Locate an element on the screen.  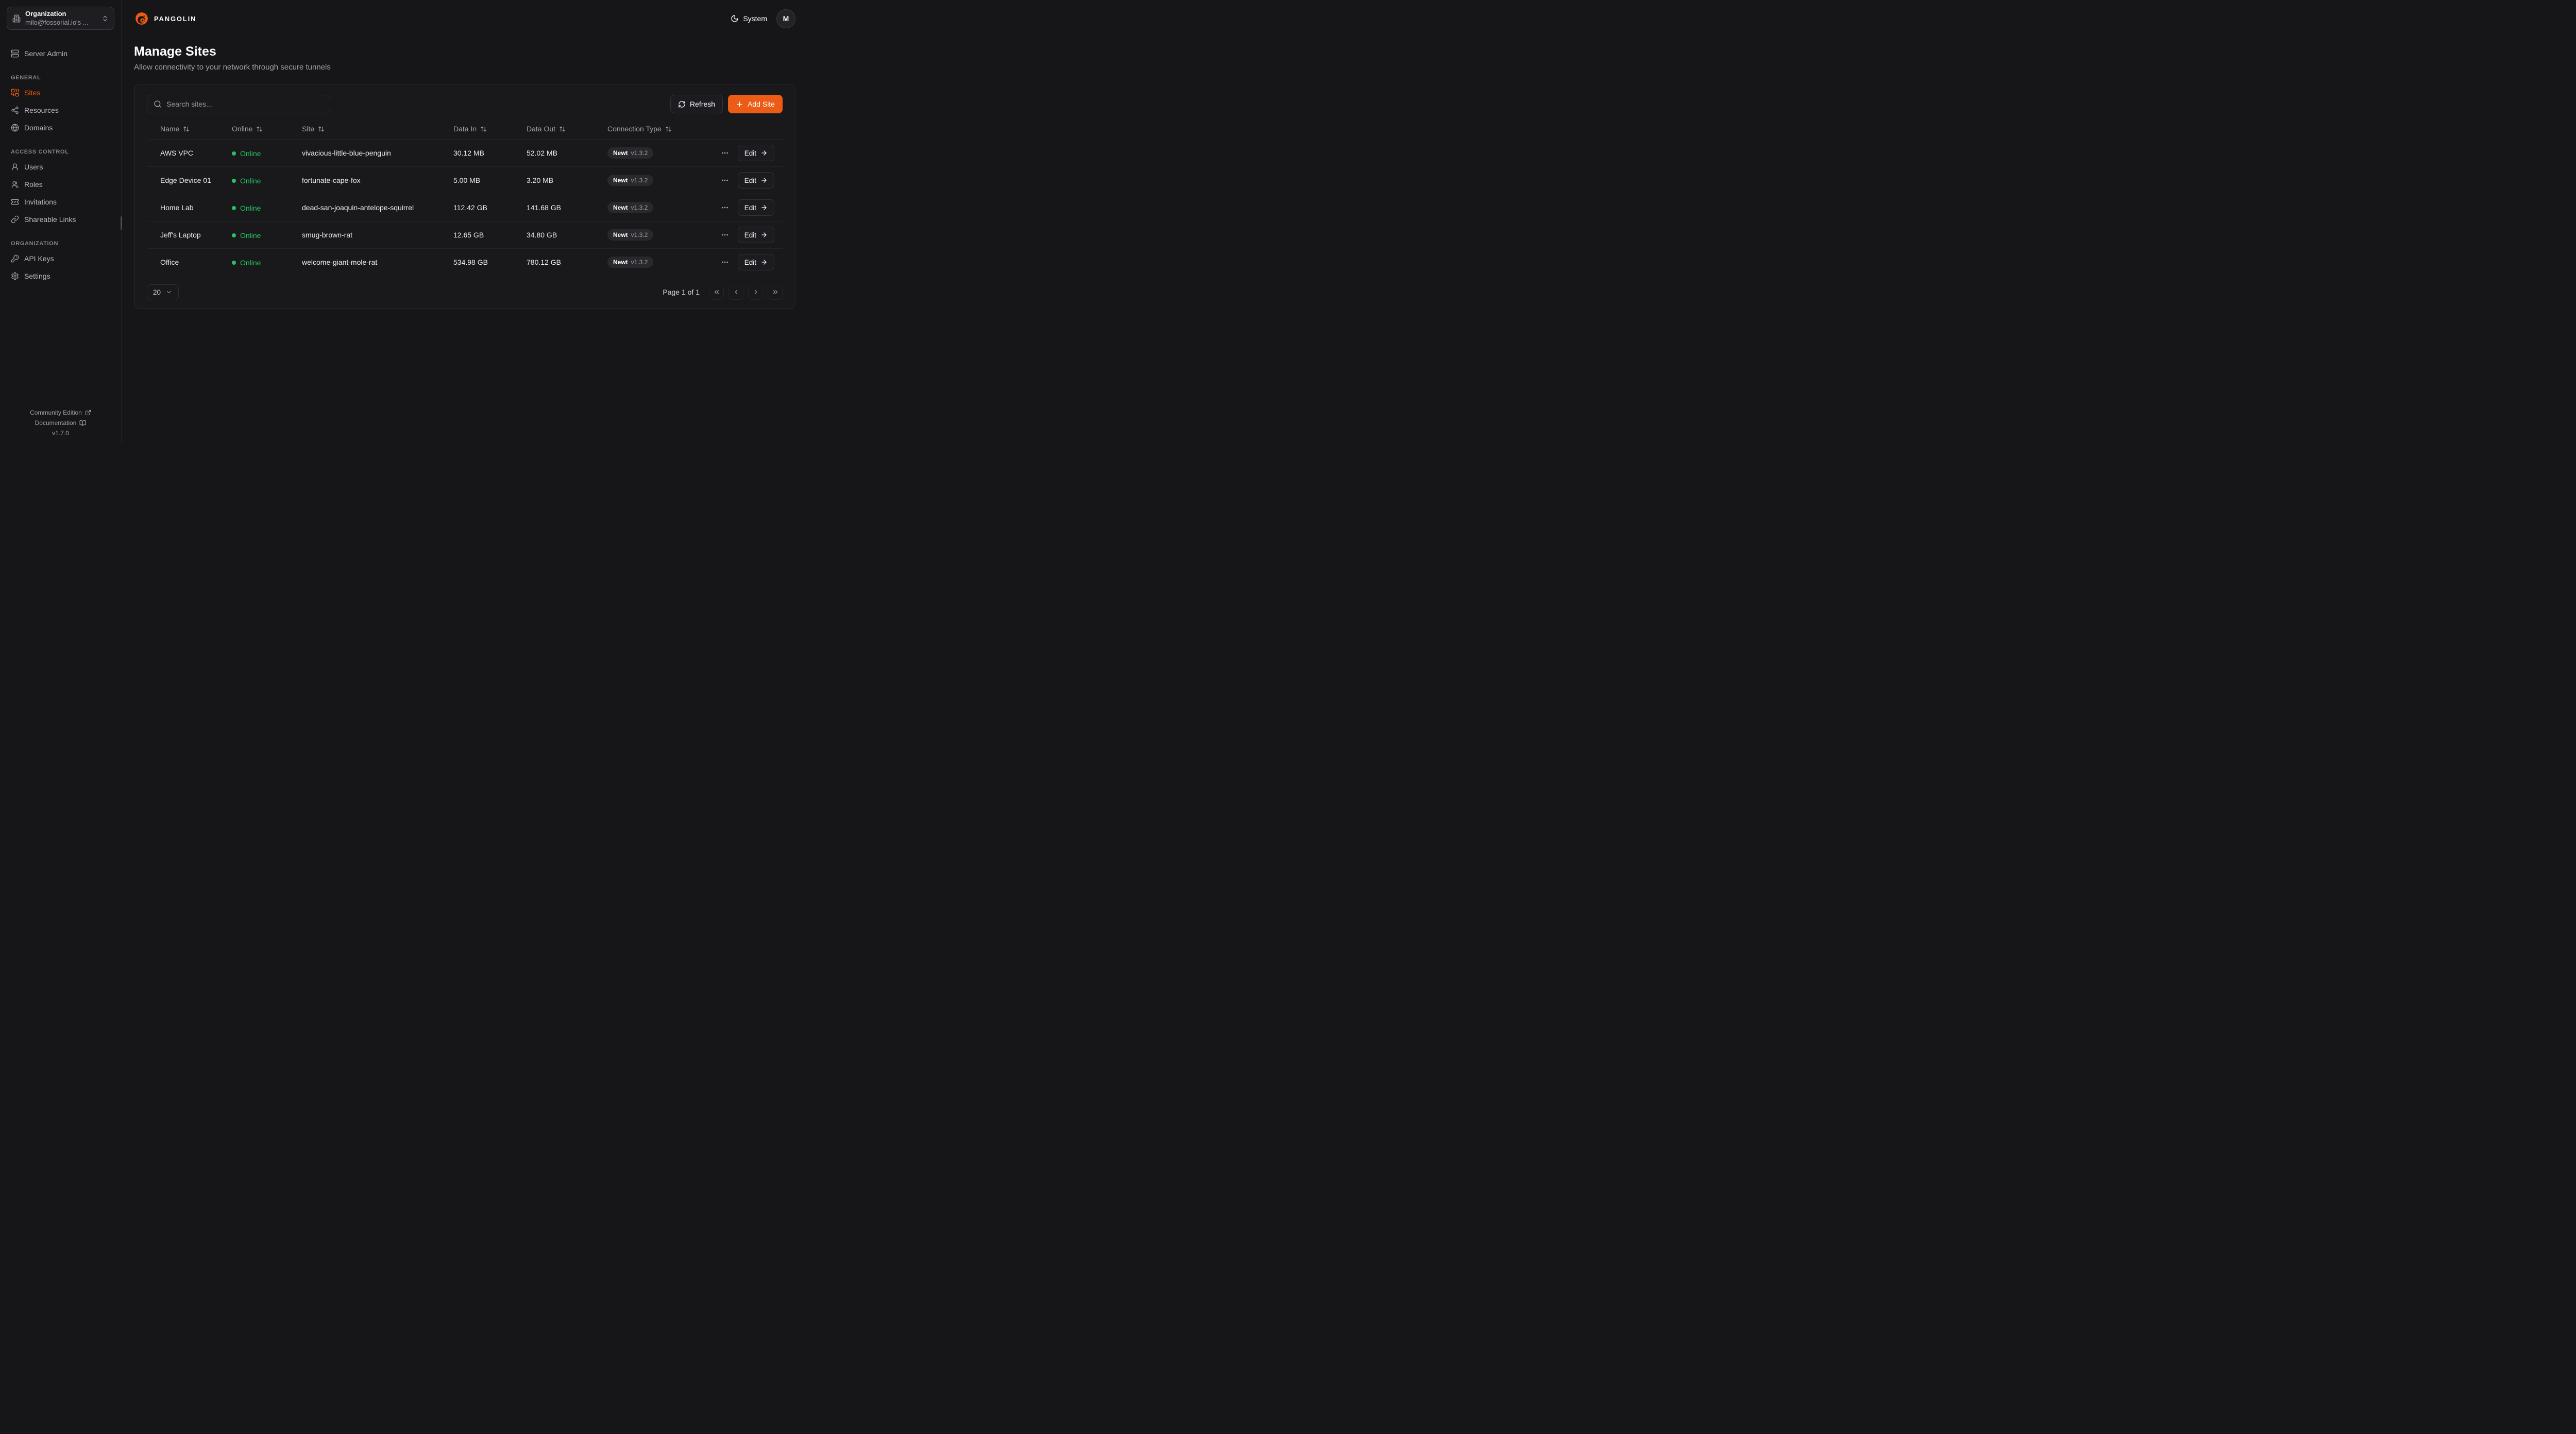
data-out-value: 780.12 GB is located at coordinates (544, 262).